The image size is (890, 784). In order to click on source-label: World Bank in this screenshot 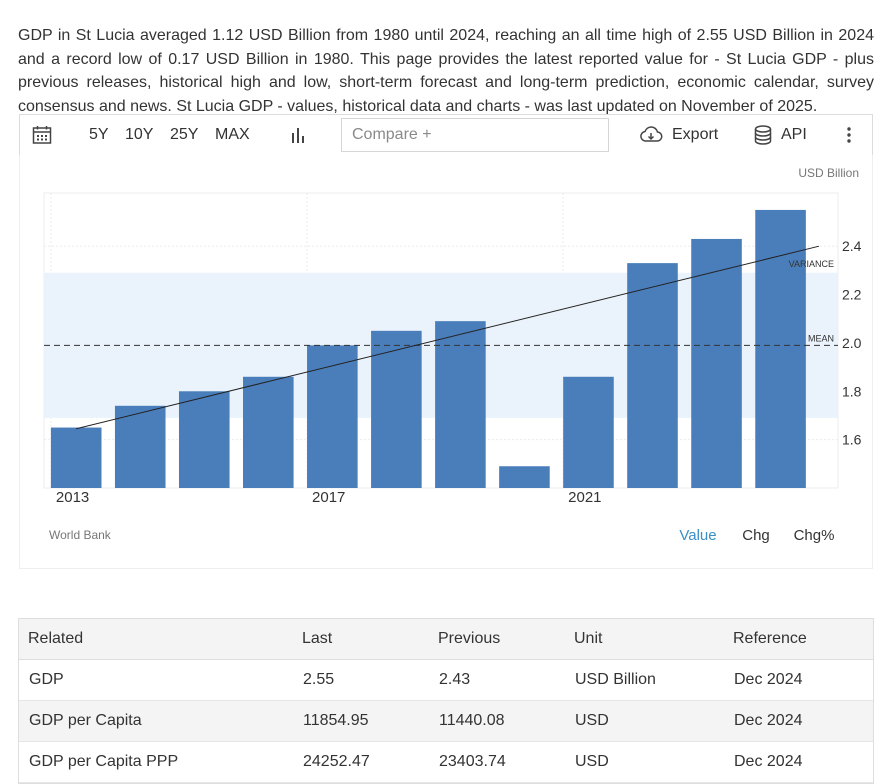, I will do `click(80, 535)`.